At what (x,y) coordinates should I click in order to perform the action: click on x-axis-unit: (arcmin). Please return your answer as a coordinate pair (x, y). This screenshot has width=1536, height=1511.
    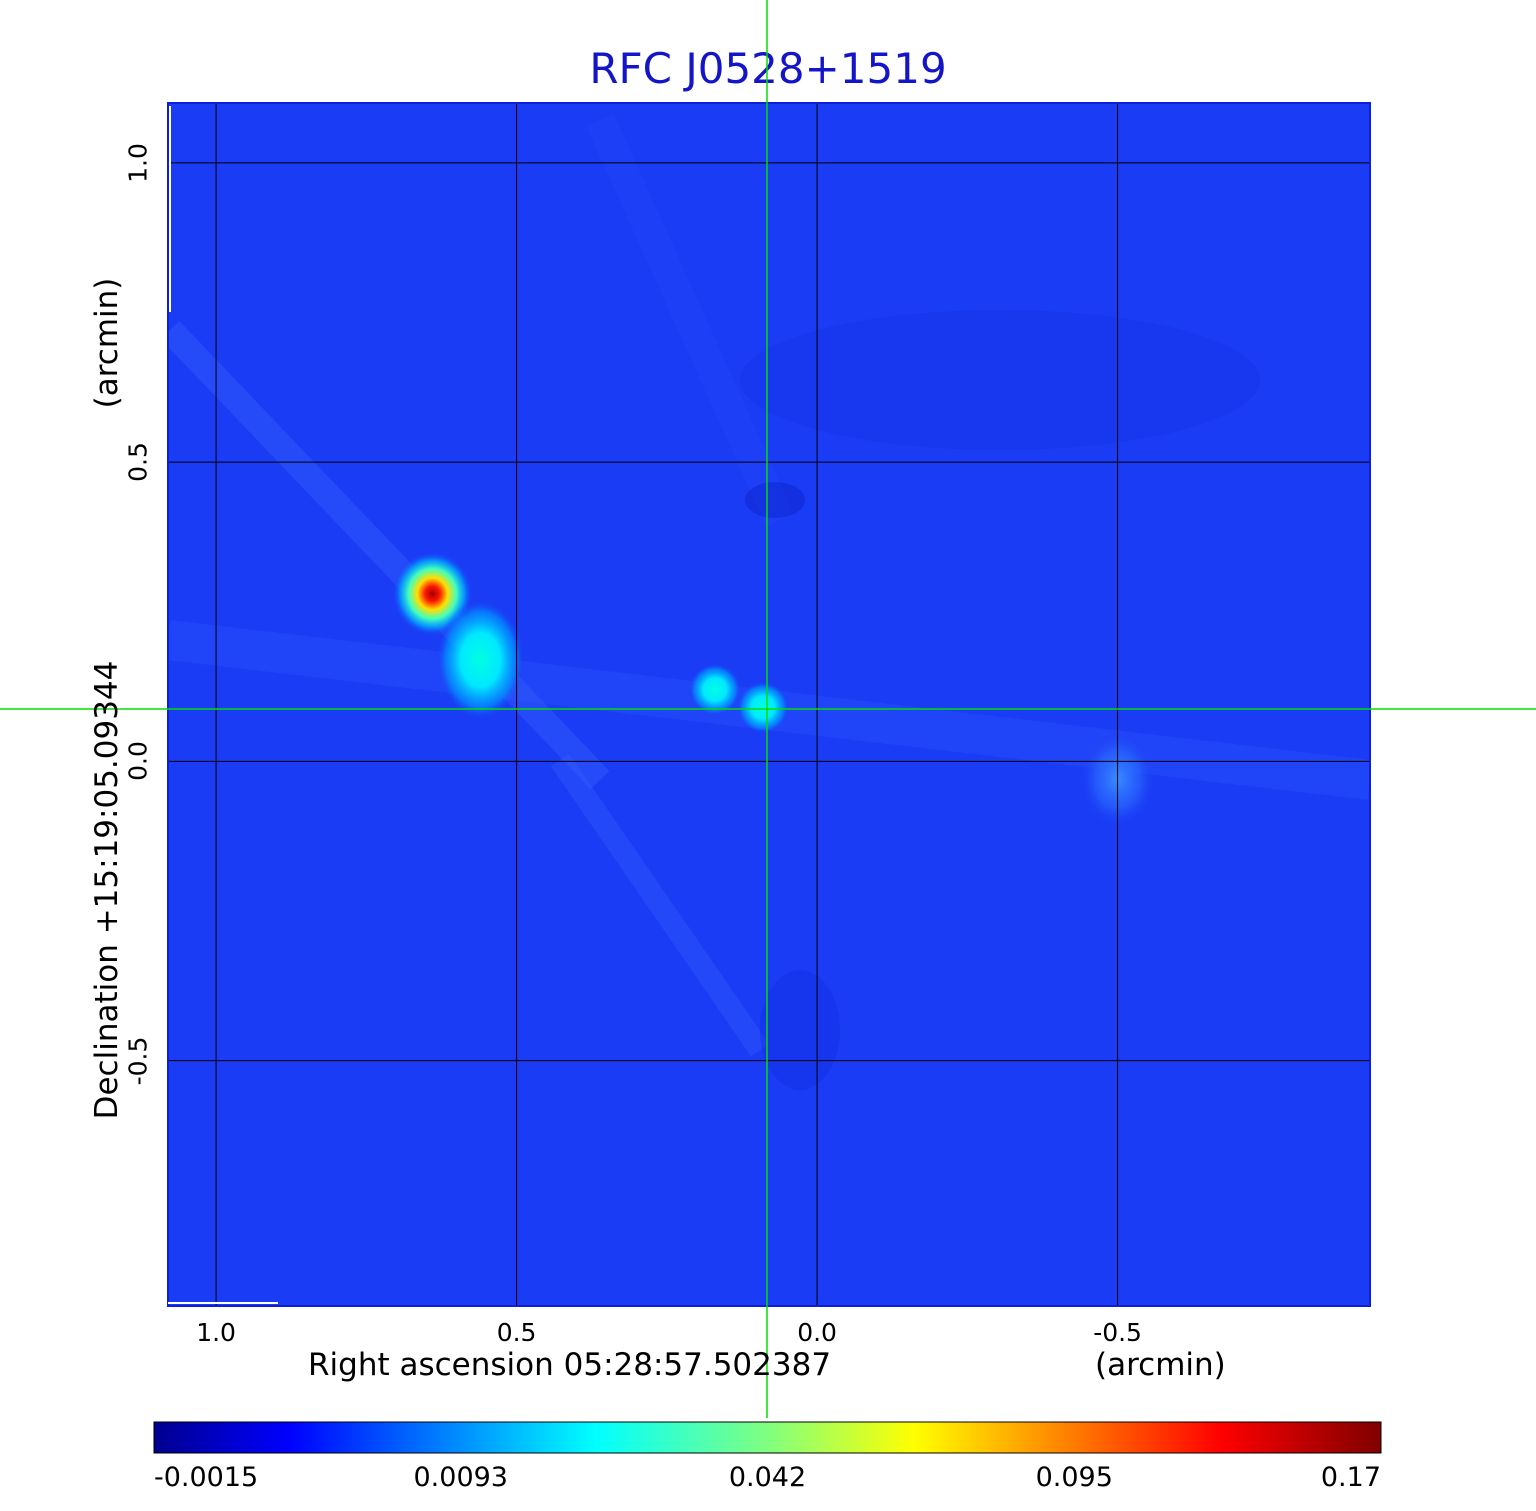
    Looking at the image, I should click on (1160, 1365).